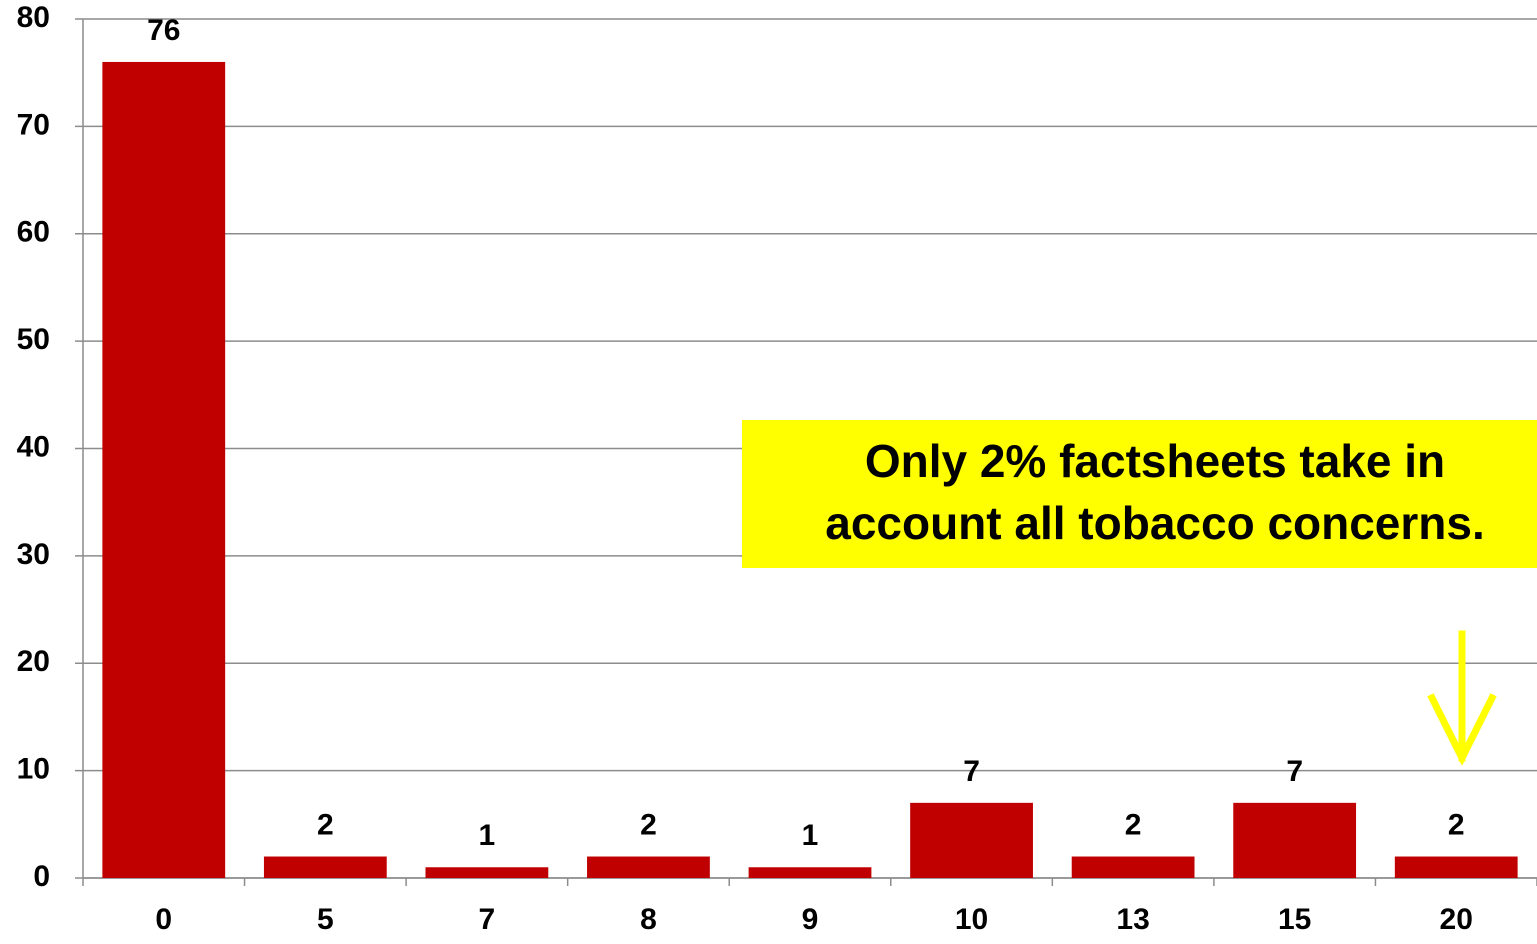 The height and width of the screenshot is (944, 1537). What do you see at coordinates (810, 919) in the screenshot?
I see `x-tick-label: 9` at bounding box center [810, 919].